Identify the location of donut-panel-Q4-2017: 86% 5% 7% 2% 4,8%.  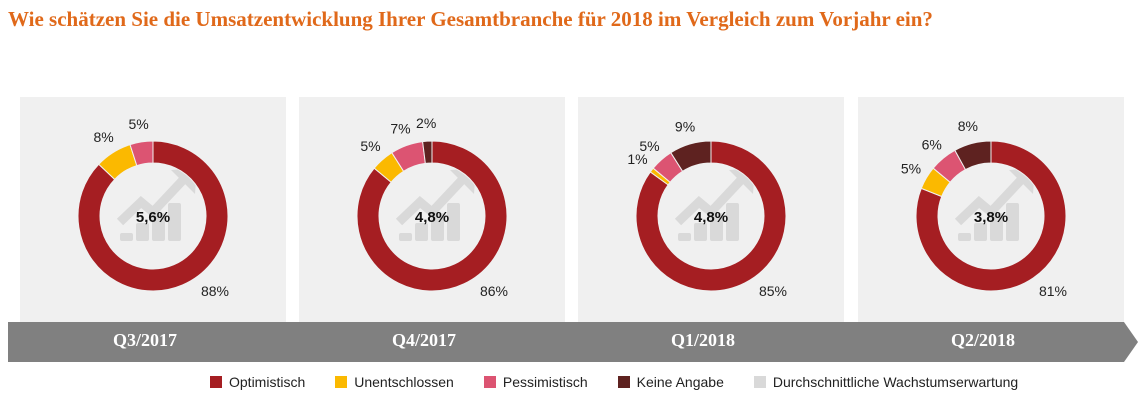
(432, 210).